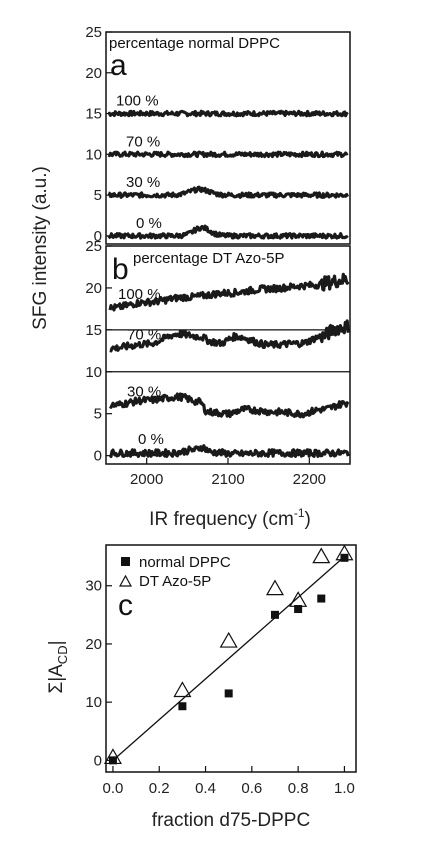  I want to click on panel-c-y-ticks: 0 10 20 30, so click(98, 673).